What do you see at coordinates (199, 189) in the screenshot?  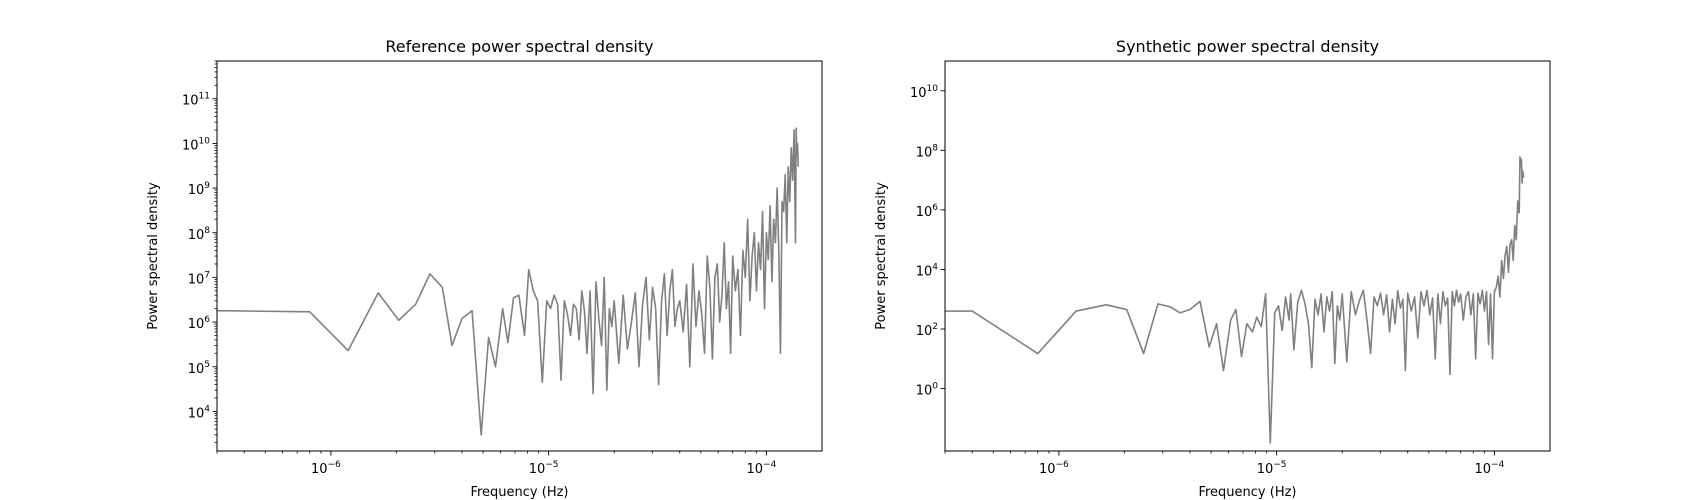 I see `y-tick-label: 109` at bounding box center [199, 189].